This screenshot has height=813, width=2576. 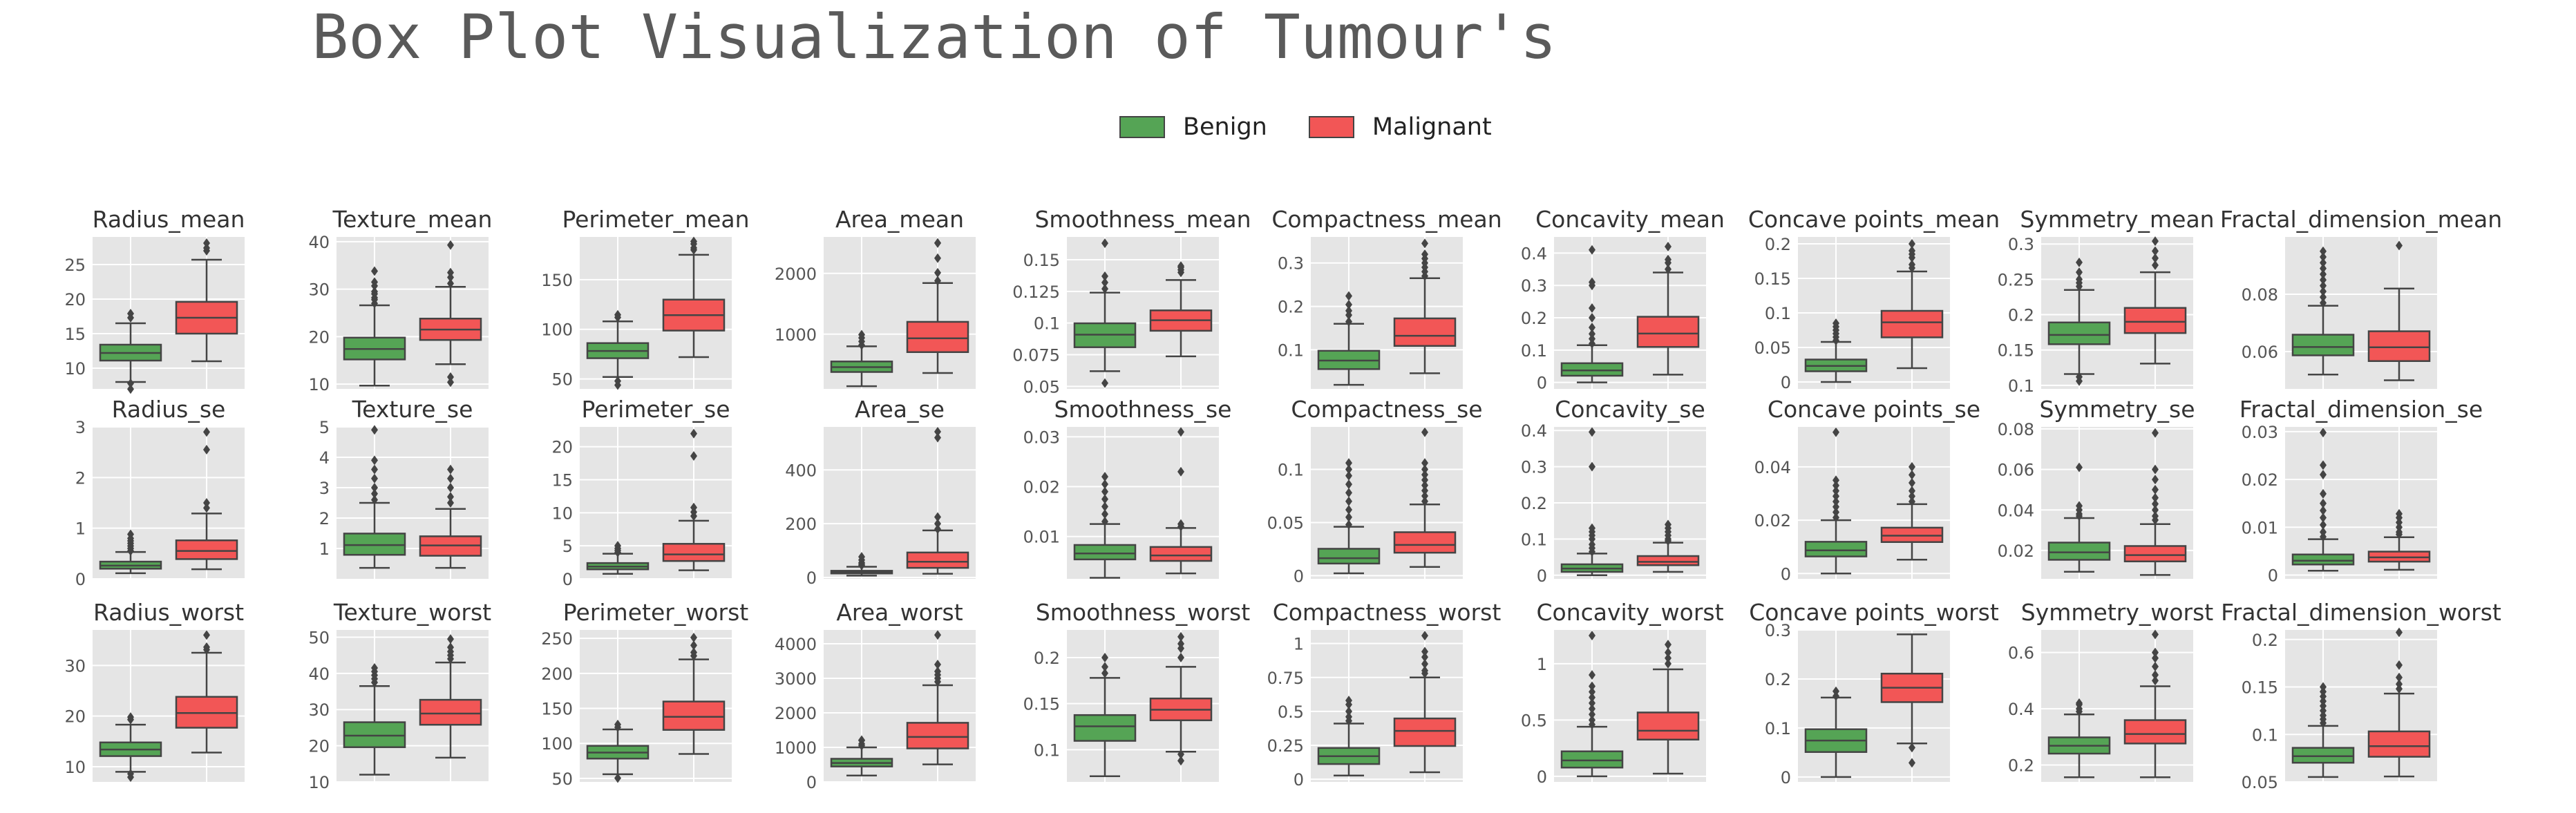 What do you see at coordinates (1623, 299) in the screenshot?
I see `subplot: 0 0.1 0.2 0.3 0.4 Concavity_mean` at bounding box center [1623, 299].